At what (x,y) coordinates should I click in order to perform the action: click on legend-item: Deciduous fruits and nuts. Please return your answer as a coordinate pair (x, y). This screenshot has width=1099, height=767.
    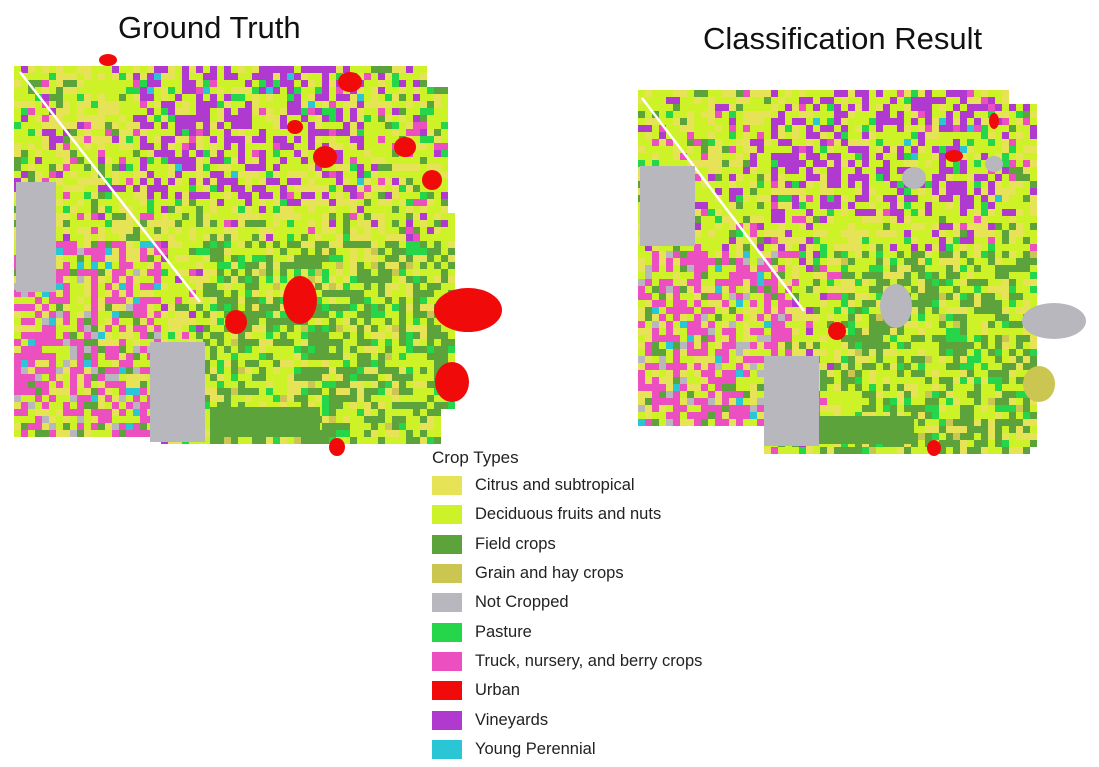
    Looking at the image, I should click on (567, 514).